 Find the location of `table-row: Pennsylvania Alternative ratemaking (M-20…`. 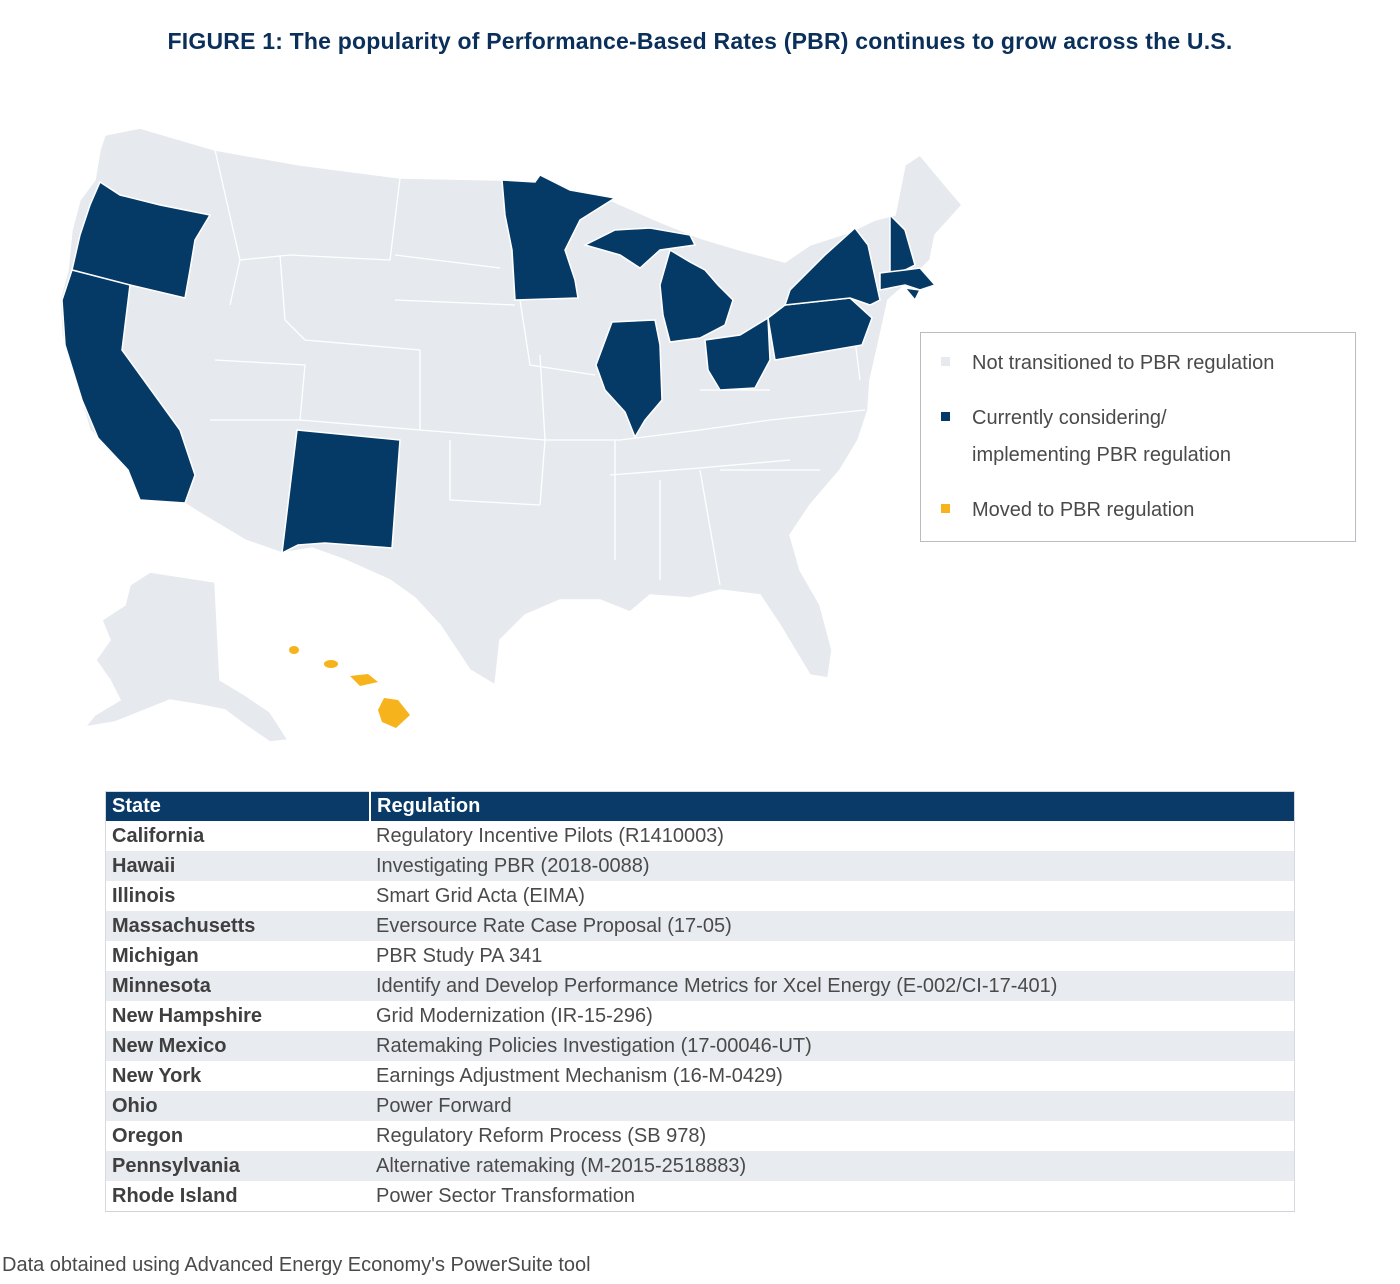

table-row: Pennsylvania Alternative ratemaking (M-20… is located at coordinates (700, 1166).